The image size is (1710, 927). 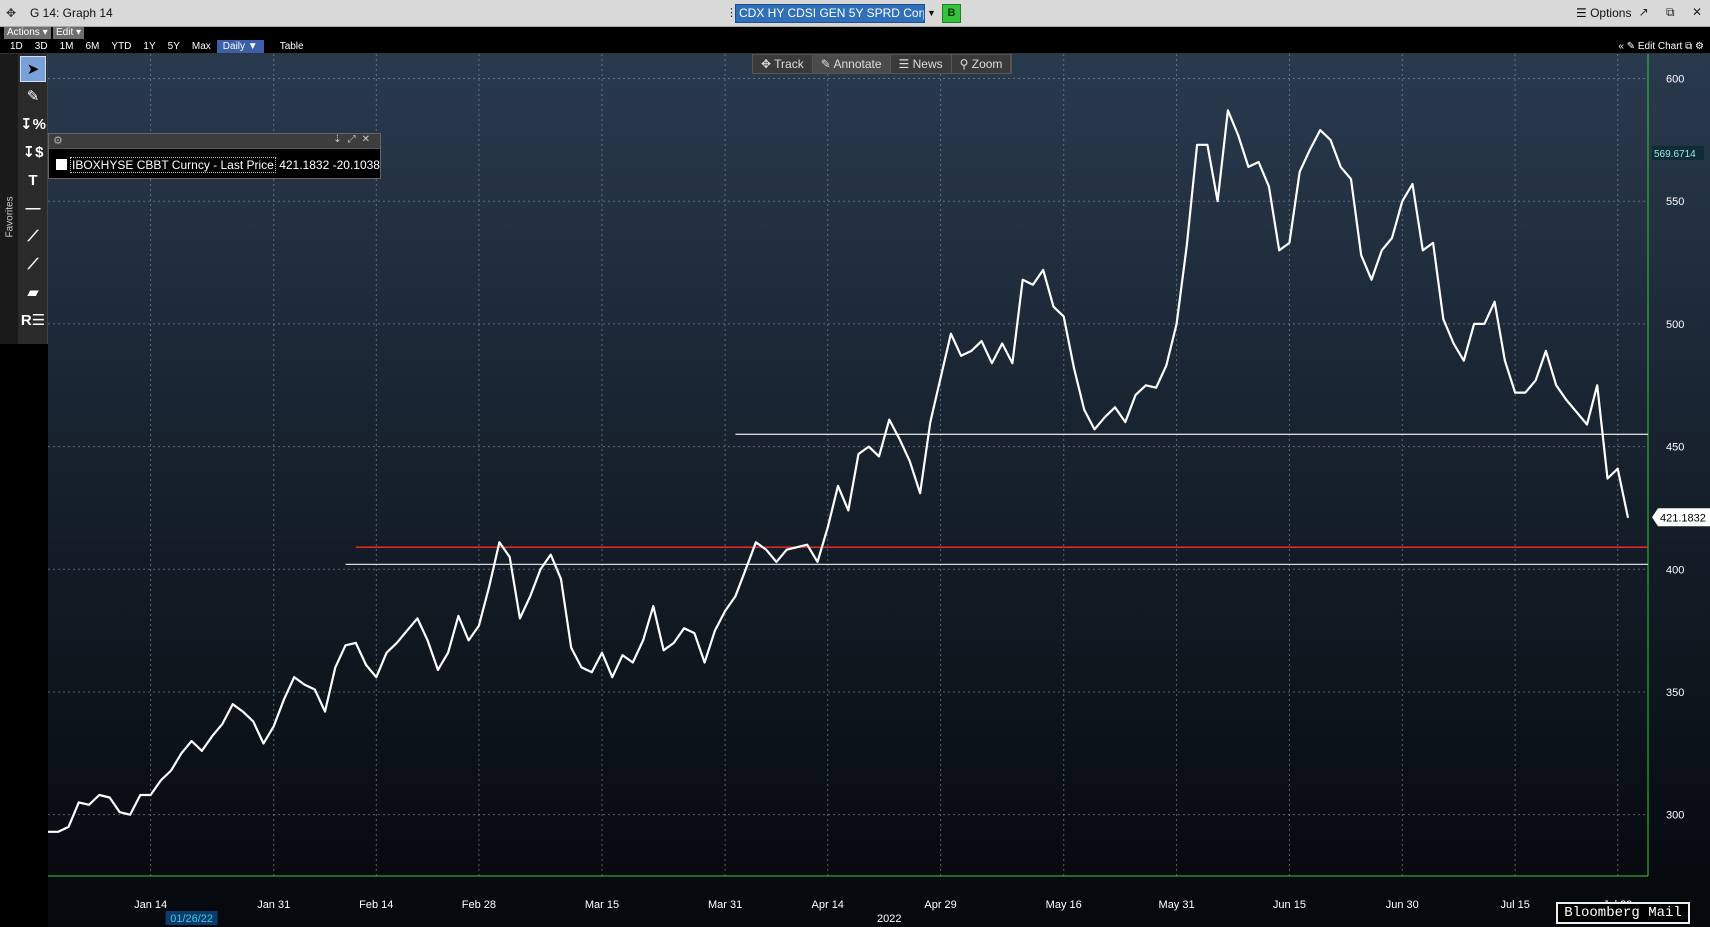 I want to click on y-tick-label: 400, so click(x=1675, y=570).